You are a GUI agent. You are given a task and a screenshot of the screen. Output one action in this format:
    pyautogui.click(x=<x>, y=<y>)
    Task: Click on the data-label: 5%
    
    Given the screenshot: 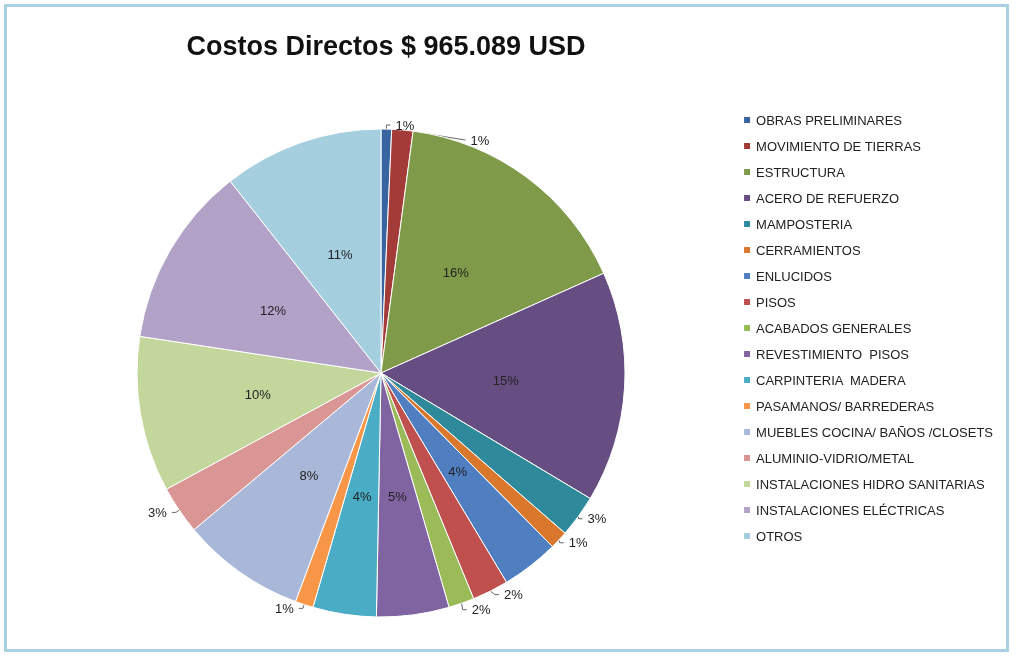 What is the action you would take?
    pyautogui.click(x=398, y=497)
    